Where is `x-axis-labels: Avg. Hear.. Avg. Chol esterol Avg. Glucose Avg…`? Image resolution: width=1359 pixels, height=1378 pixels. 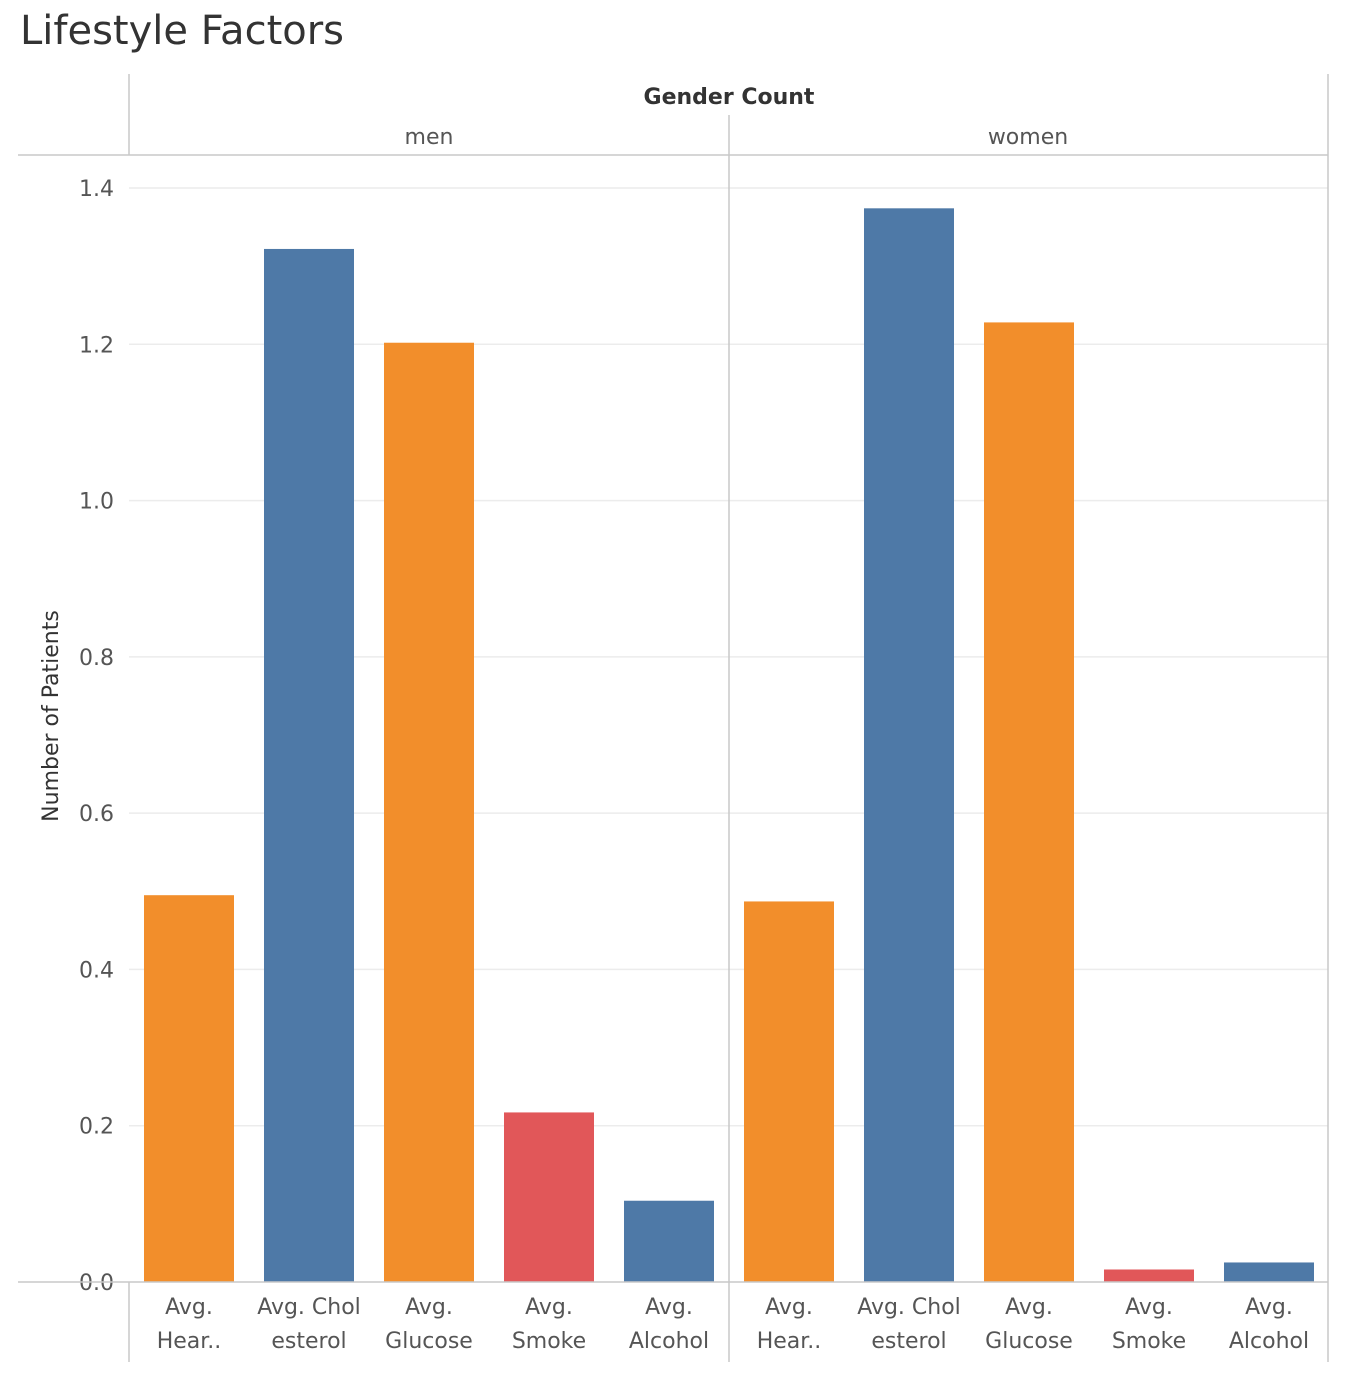
x-axis-labels: Avg. Hear.. Avg. Chol esterol Avg. Glucose Avg… is located at coordinates (733, 1324).